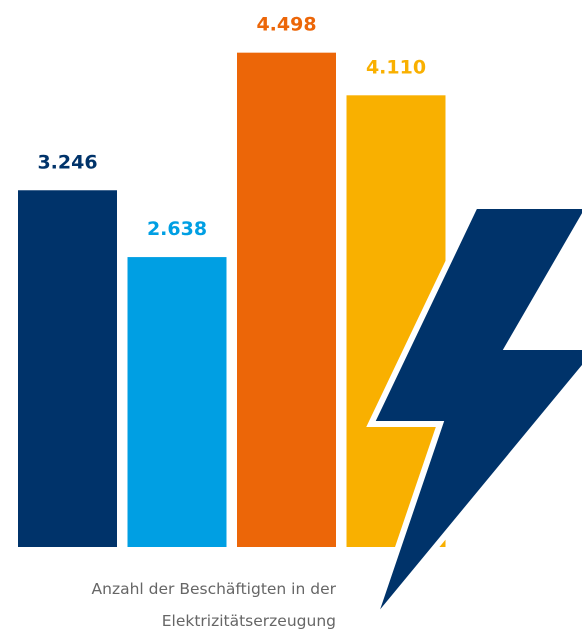 This screenshot has height=632, width=585. What do you see at coordinates (396, 67) in the screenshot?
I see `value-label: 4.110` at bounding box center [396, 67].